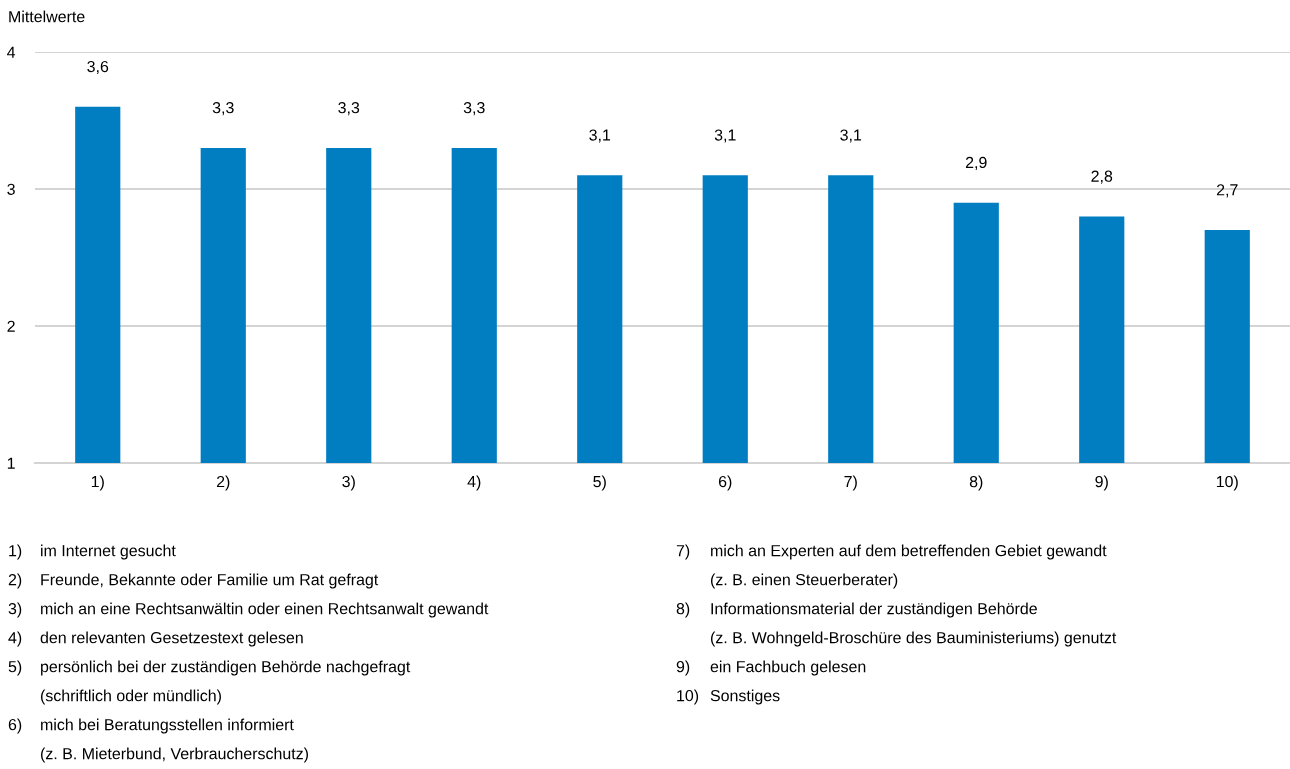 This screenshot has width=1290, height=769. I want to click on text: 6) mich bei Beratungsstellen informiert (z. B. Mieterbund, Verbraucherschutz), so click(158, 740).